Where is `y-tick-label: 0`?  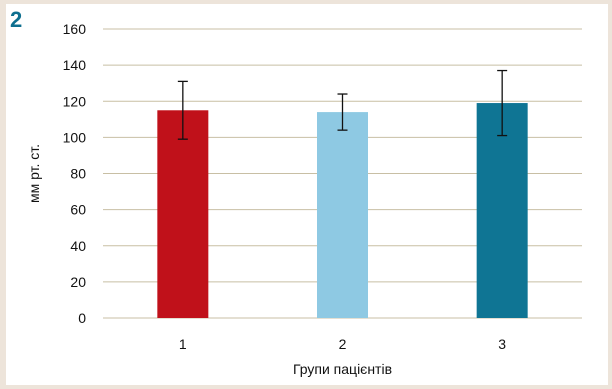
y-tick-label: 0 is located at coordinates (82, 318).